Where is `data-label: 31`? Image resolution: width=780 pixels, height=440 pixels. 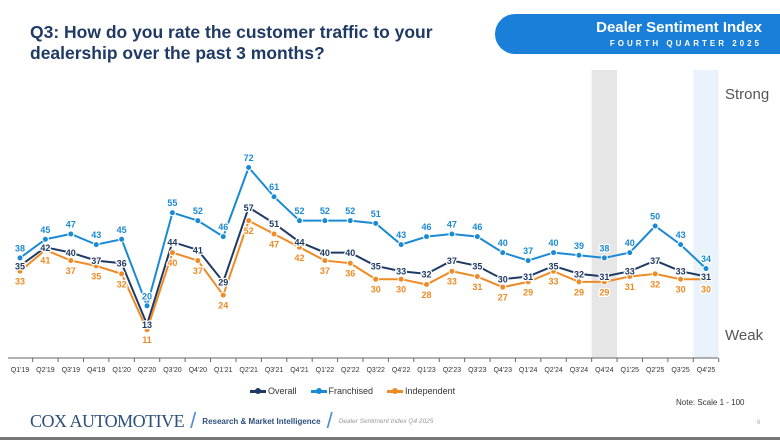
data-label: 31 is located at coordinates (477, 287).